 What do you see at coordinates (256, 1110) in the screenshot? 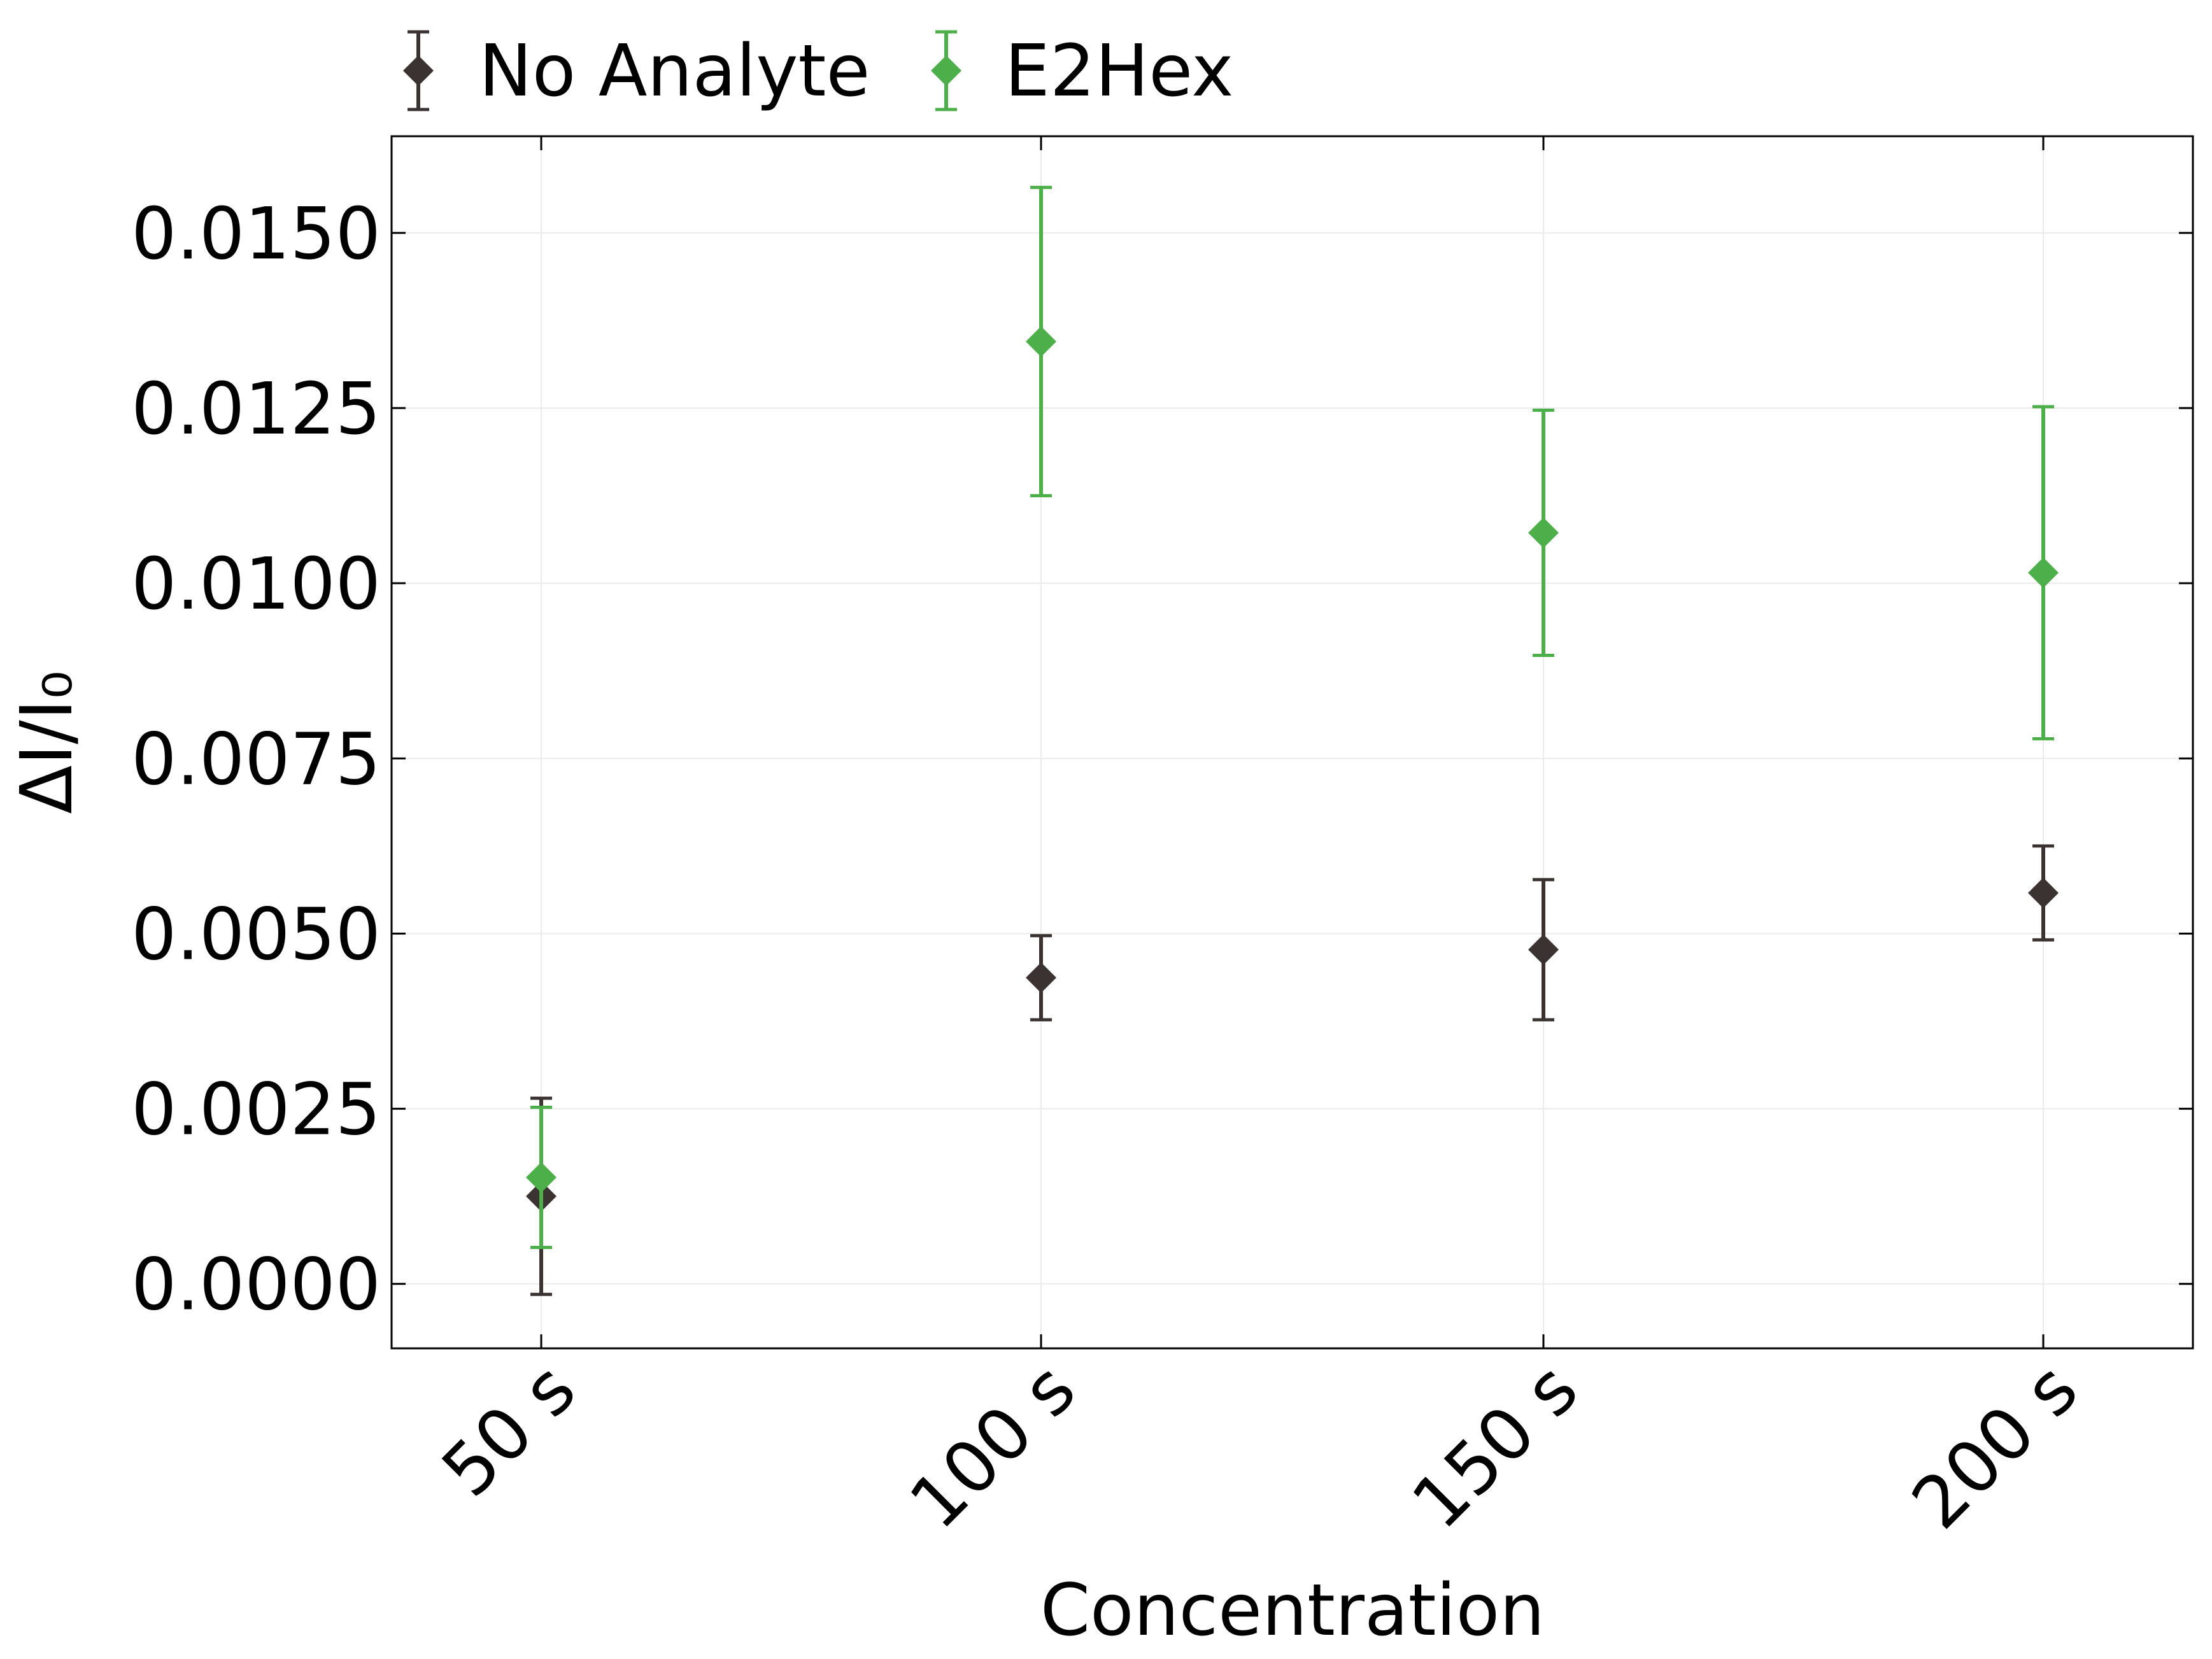
I see `y-tick-label: 0.0025` at bounding box center [256, 1110].